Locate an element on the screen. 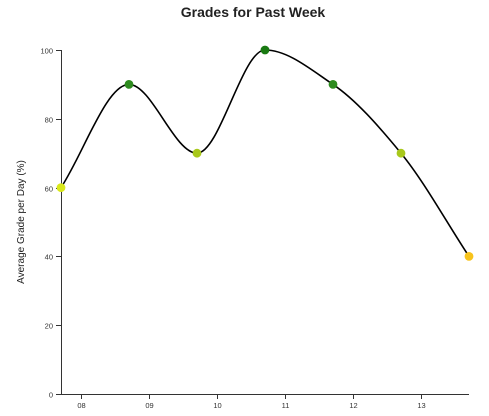  x-tick-label: 09 is located at coordinates (149, 405).